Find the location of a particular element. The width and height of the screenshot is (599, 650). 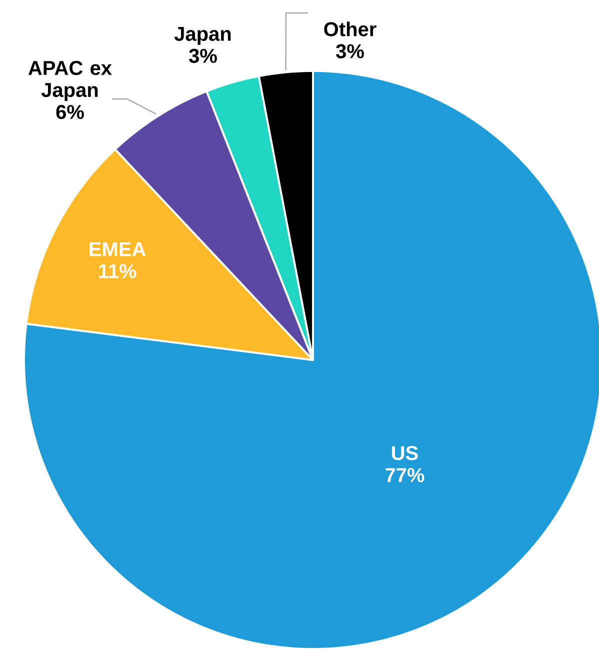

slice-label: Other is located at coordinates (350, 29).